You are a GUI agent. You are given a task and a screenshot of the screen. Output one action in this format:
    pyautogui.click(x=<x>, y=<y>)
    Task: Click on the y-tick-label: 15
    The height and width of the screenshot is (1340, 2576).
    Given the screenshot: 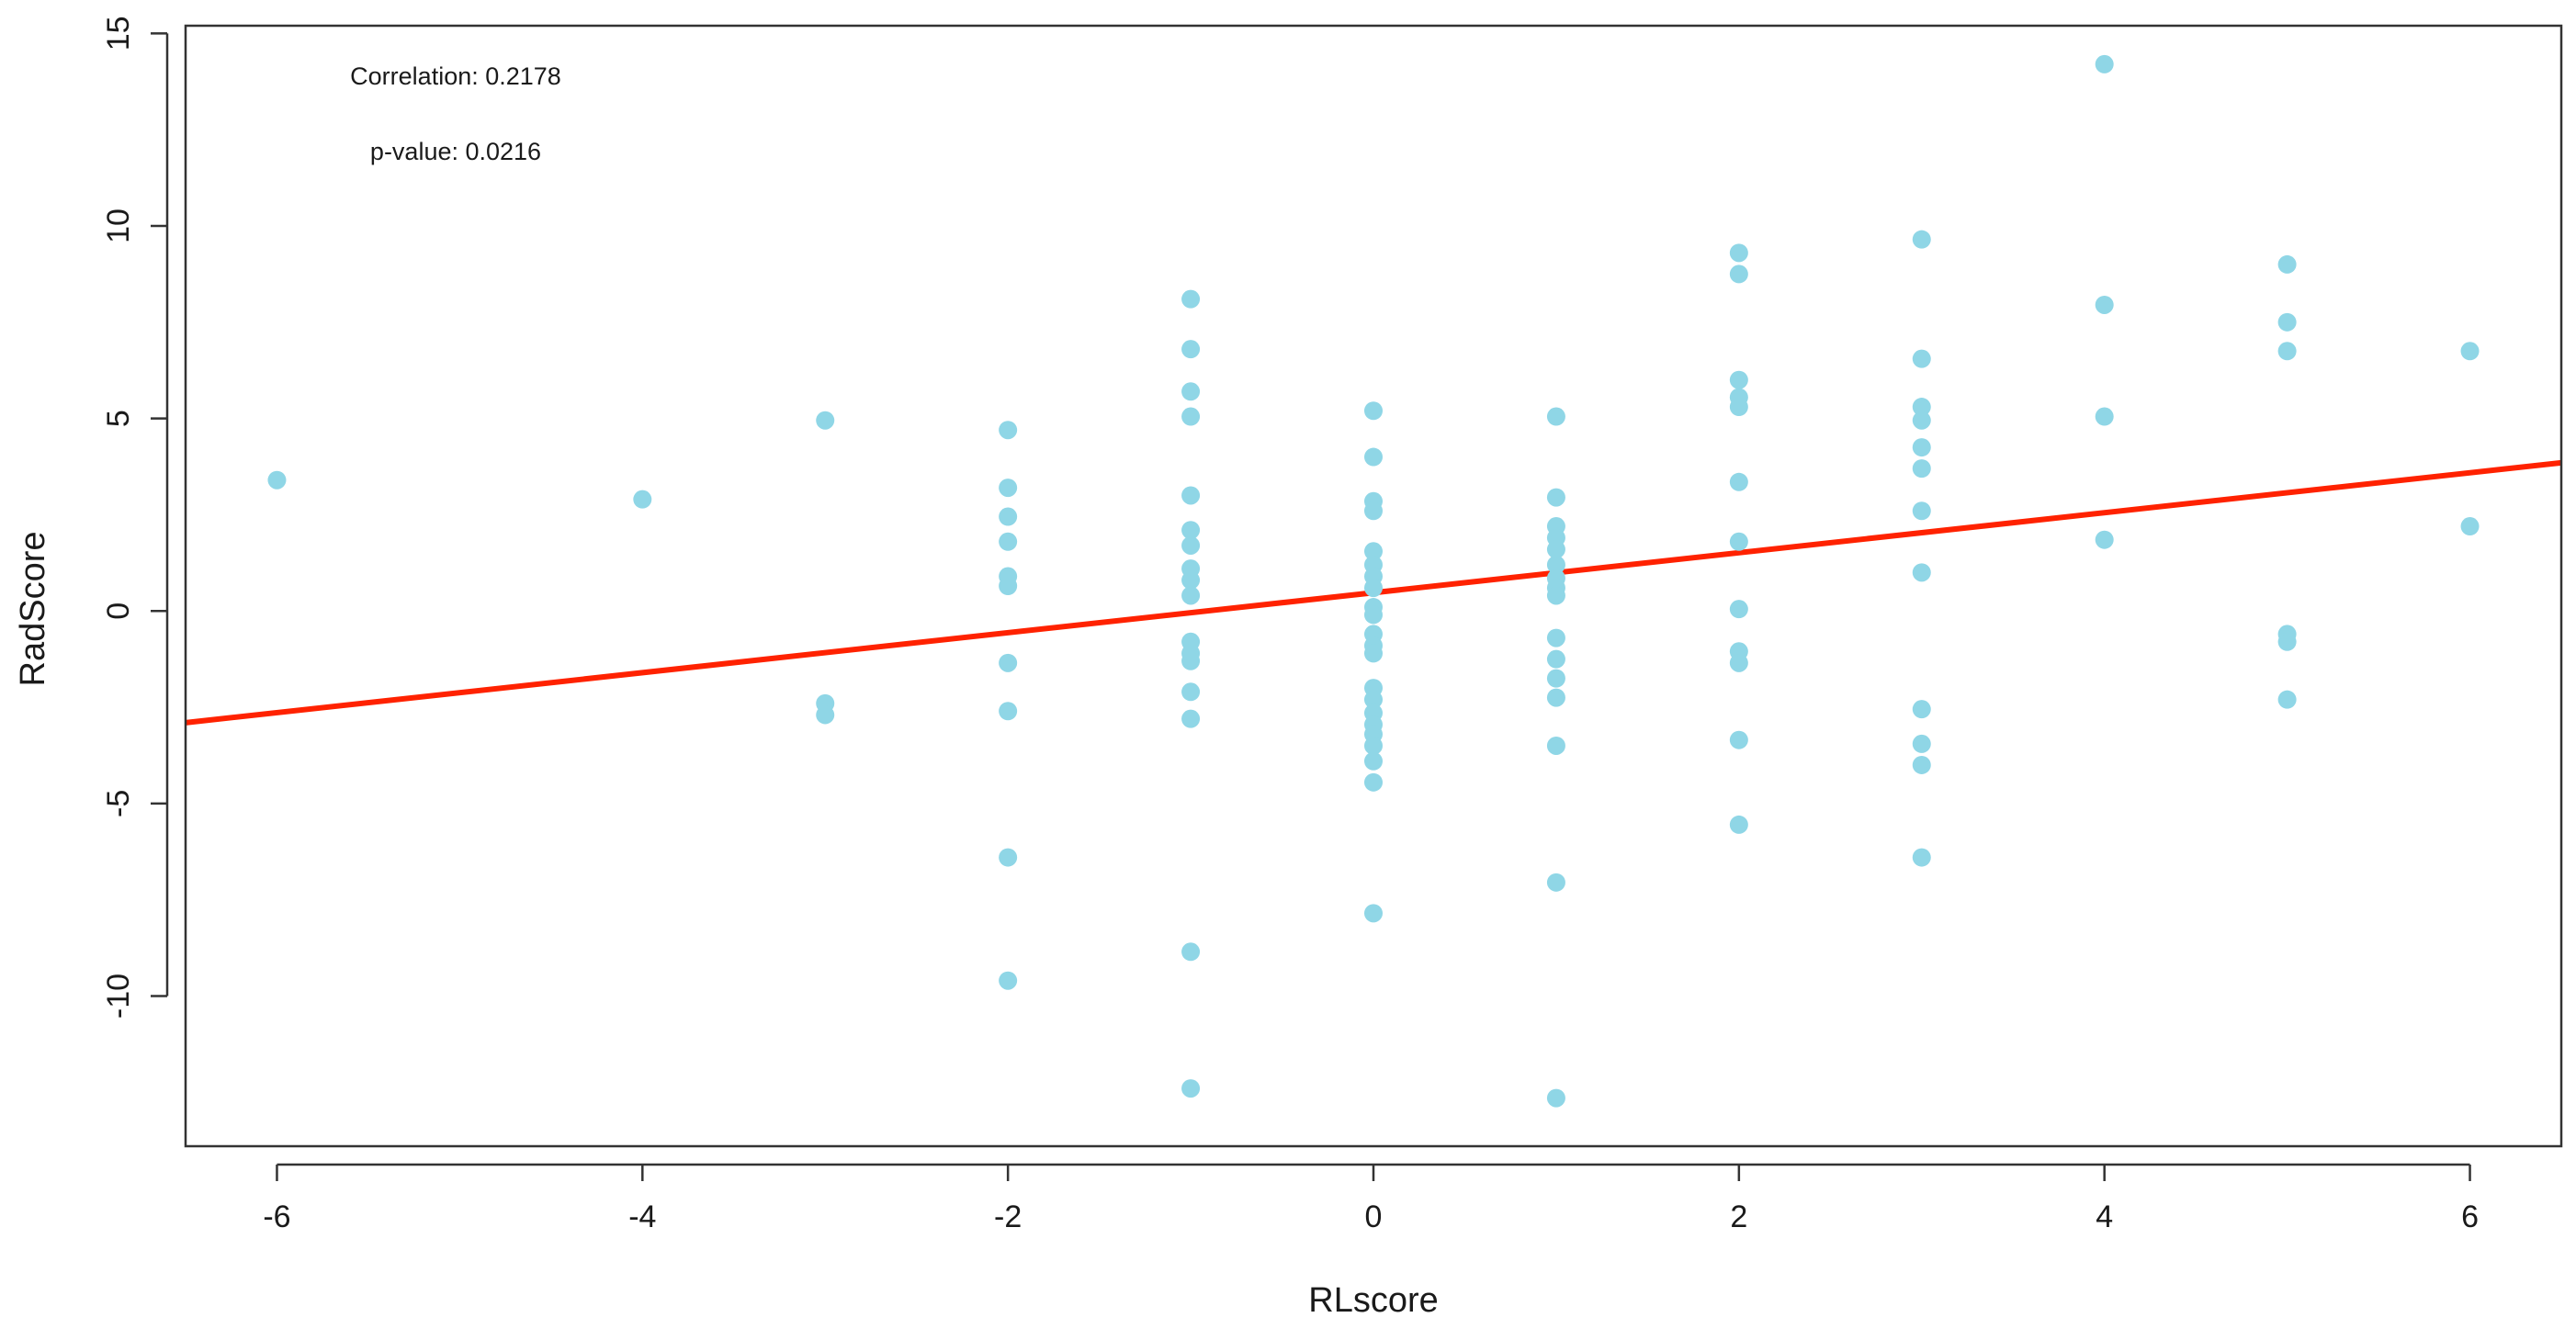 What is the action you would take?
    pyautogui.click(x=118, y=33)
    